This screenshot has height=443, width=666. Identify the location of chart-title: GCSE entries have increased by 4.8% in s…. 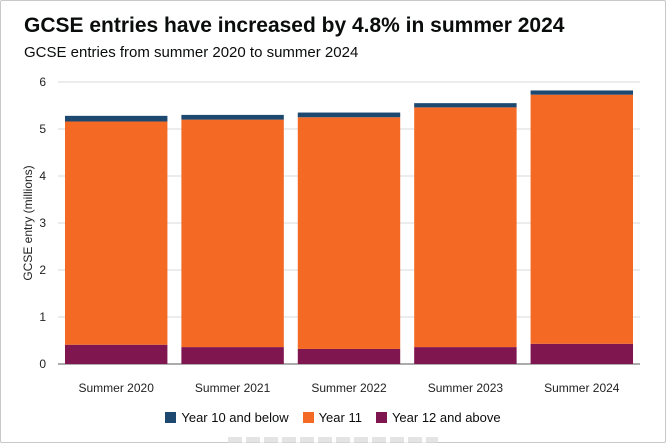
(294, 25).